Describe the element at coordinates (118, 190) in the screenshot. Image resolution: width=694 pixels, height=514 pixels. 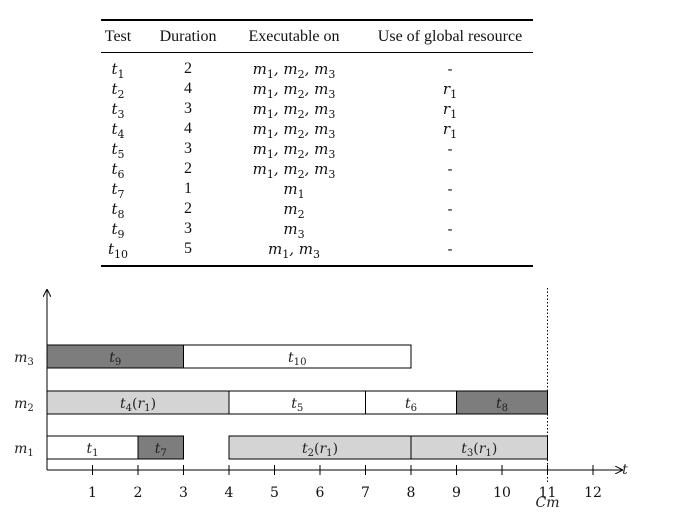
I see `cell-test: t7` at that location.